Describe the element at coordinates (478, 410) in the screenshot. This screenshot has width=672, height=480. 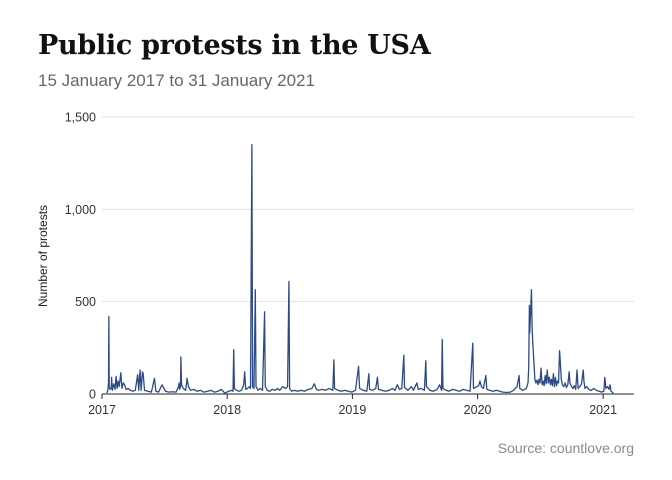
I see `x-tick-label: 2020` at that location.